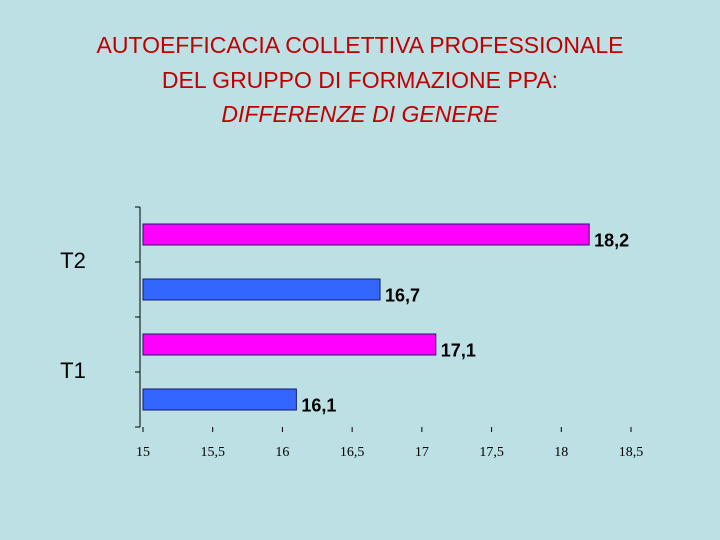 The width and height of the screenshot is (720, 540). I want to click on chart-subtitle: DIFFERENZE DI GENERE, so click(360, 114).